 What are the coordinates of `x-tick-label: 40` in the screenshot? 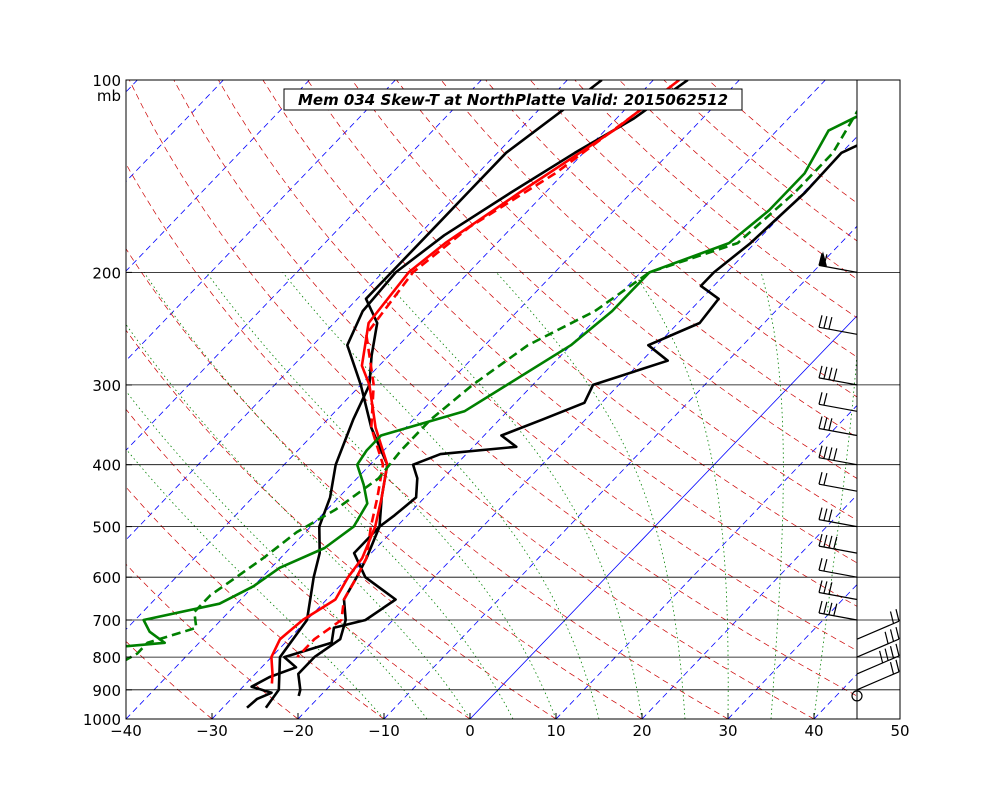 It's located at (813, 731).